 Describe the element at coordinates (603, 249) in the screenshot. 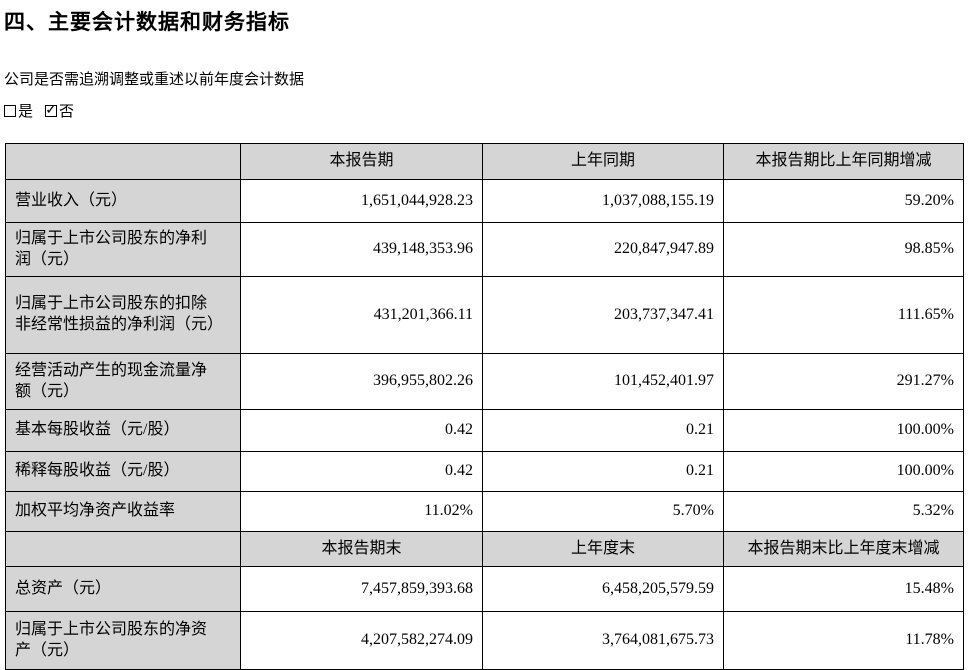

I see `value-cell: 220,847,947.89` at that location.